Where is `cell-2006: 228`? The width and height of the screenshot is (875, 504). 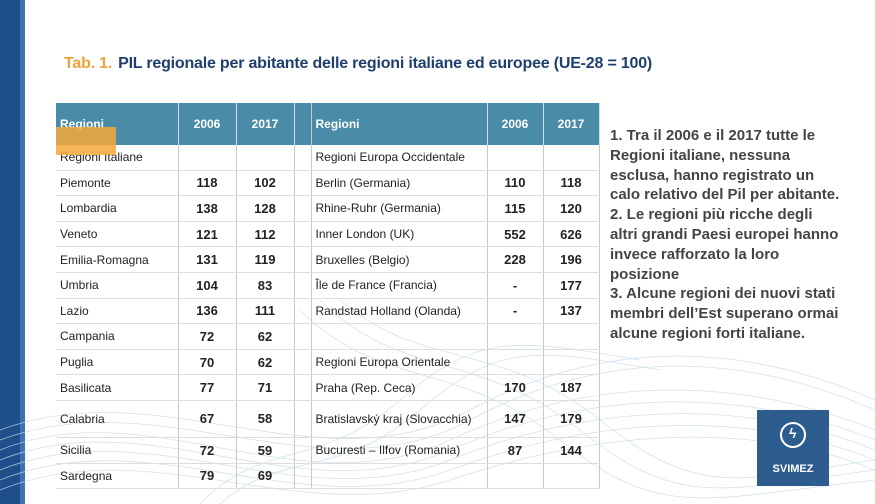 cell-2006: 228 is located at coordinates (515, 259).